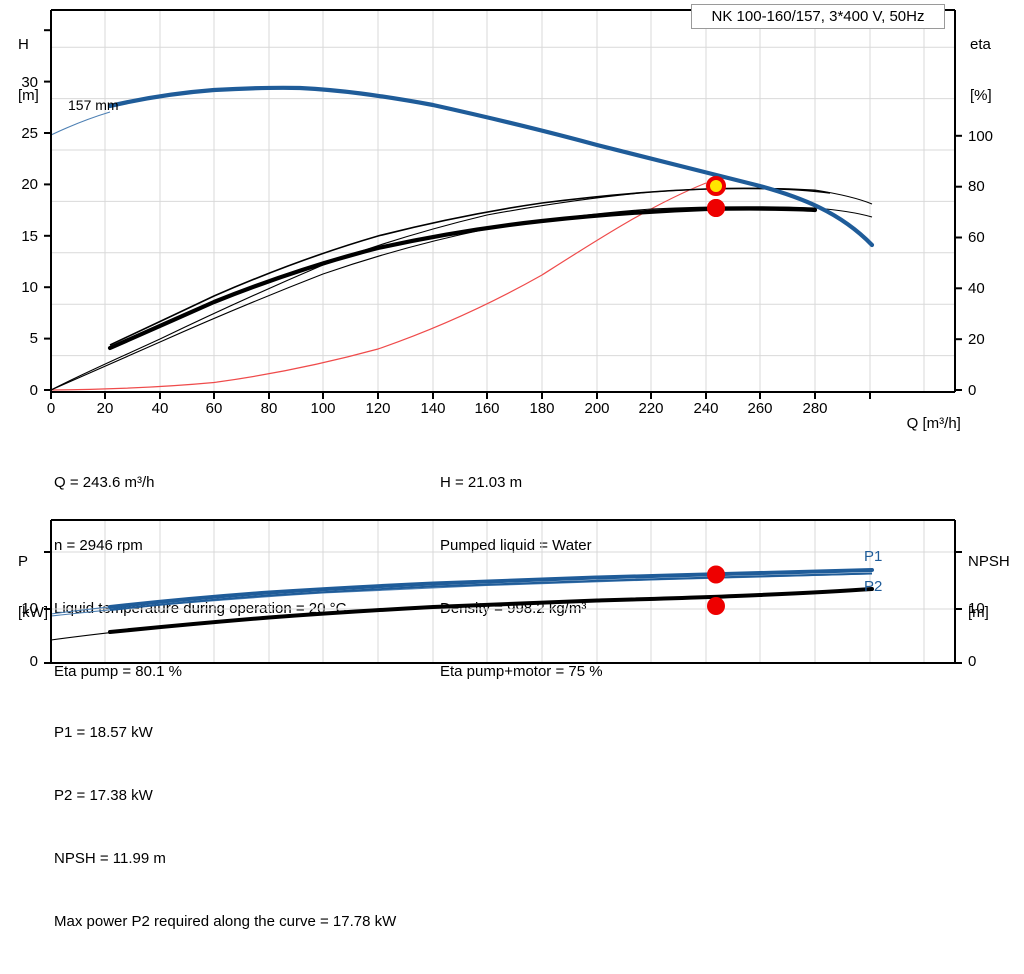  Describe the element at coordinates (487, 408) in the screenshot. I see `q-tick-160: 160` at that location.